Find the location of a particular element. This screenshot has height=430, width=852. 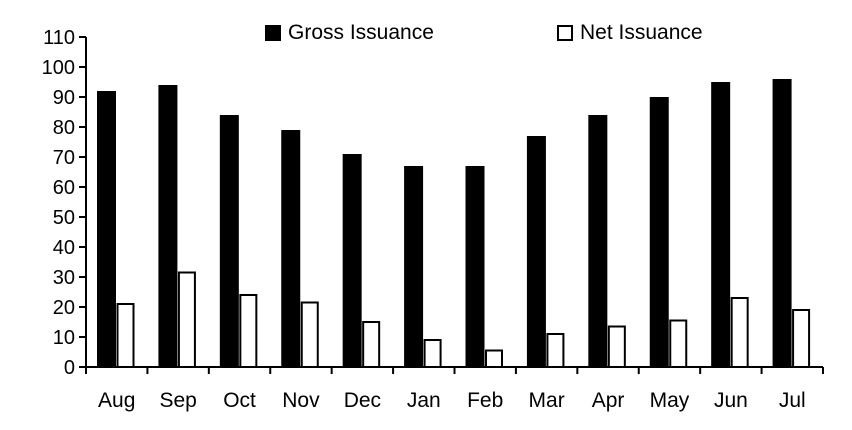

bar-gross-feb is located at coordinates (475, 266).